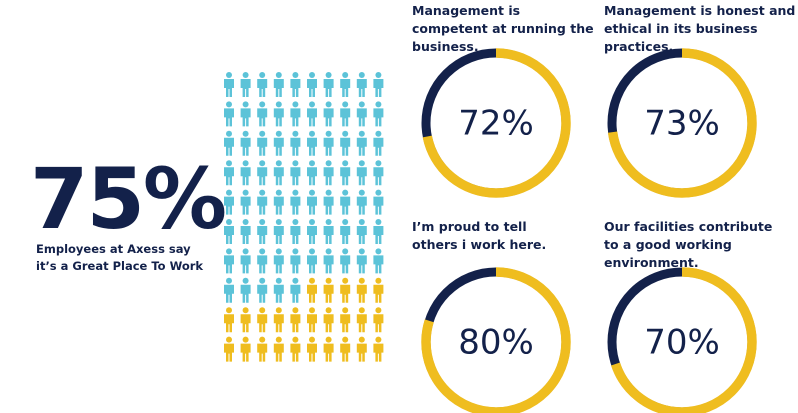 This screenshot has height=413, width=798. Describe the element at coordinates (682, 343) in the screenshot. I see `donut-value: 70%` at that location.